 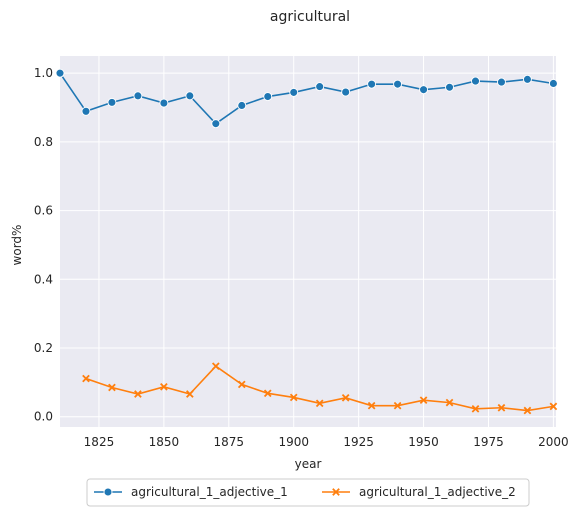 I want to click on y-tick-label: 0.6, so click(x=43, y=211).